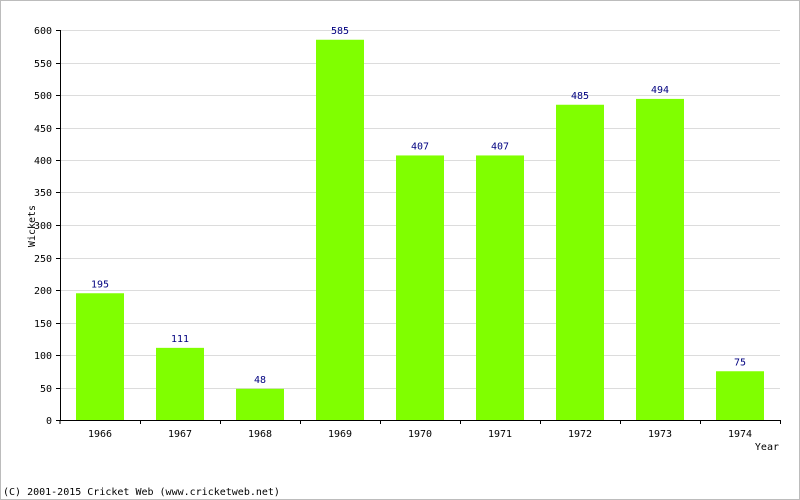 Image resolution: width=800 pixels, height=500 pixels. Describe the element at coordinates (260, 434) in the screenshot. I see `x-tick-label: 1968` at that location.